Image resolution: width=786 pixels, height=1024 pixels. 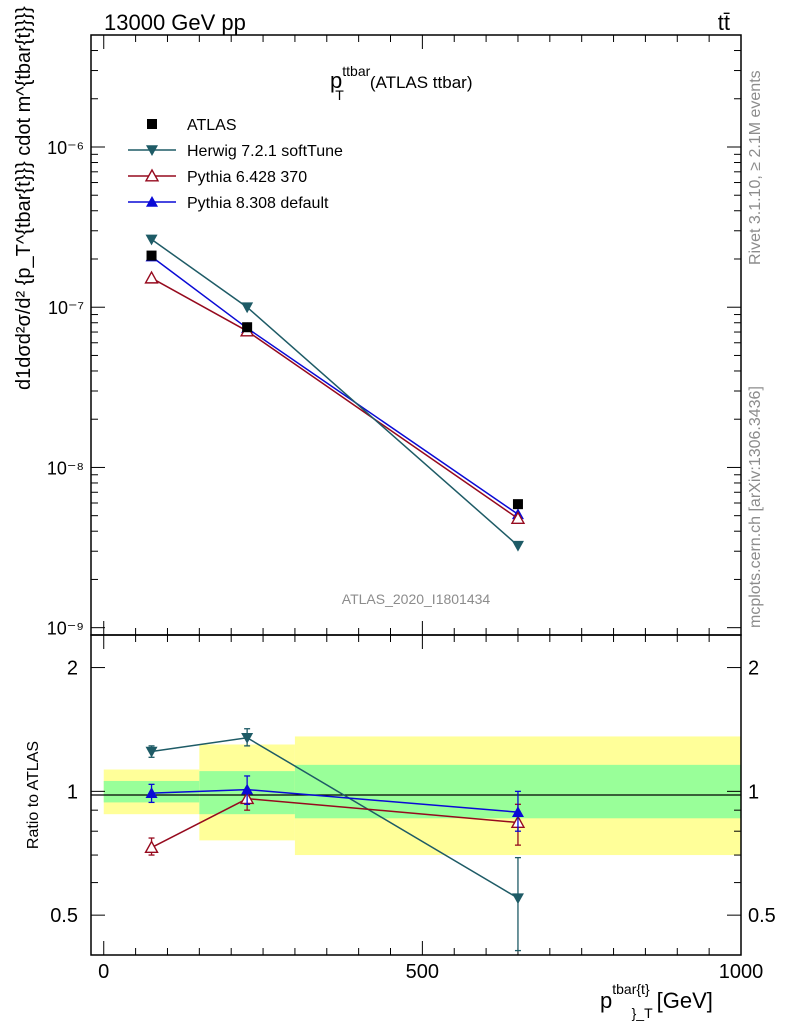 I want to click on x-tick-label: 500, so click(x=422, y=972).